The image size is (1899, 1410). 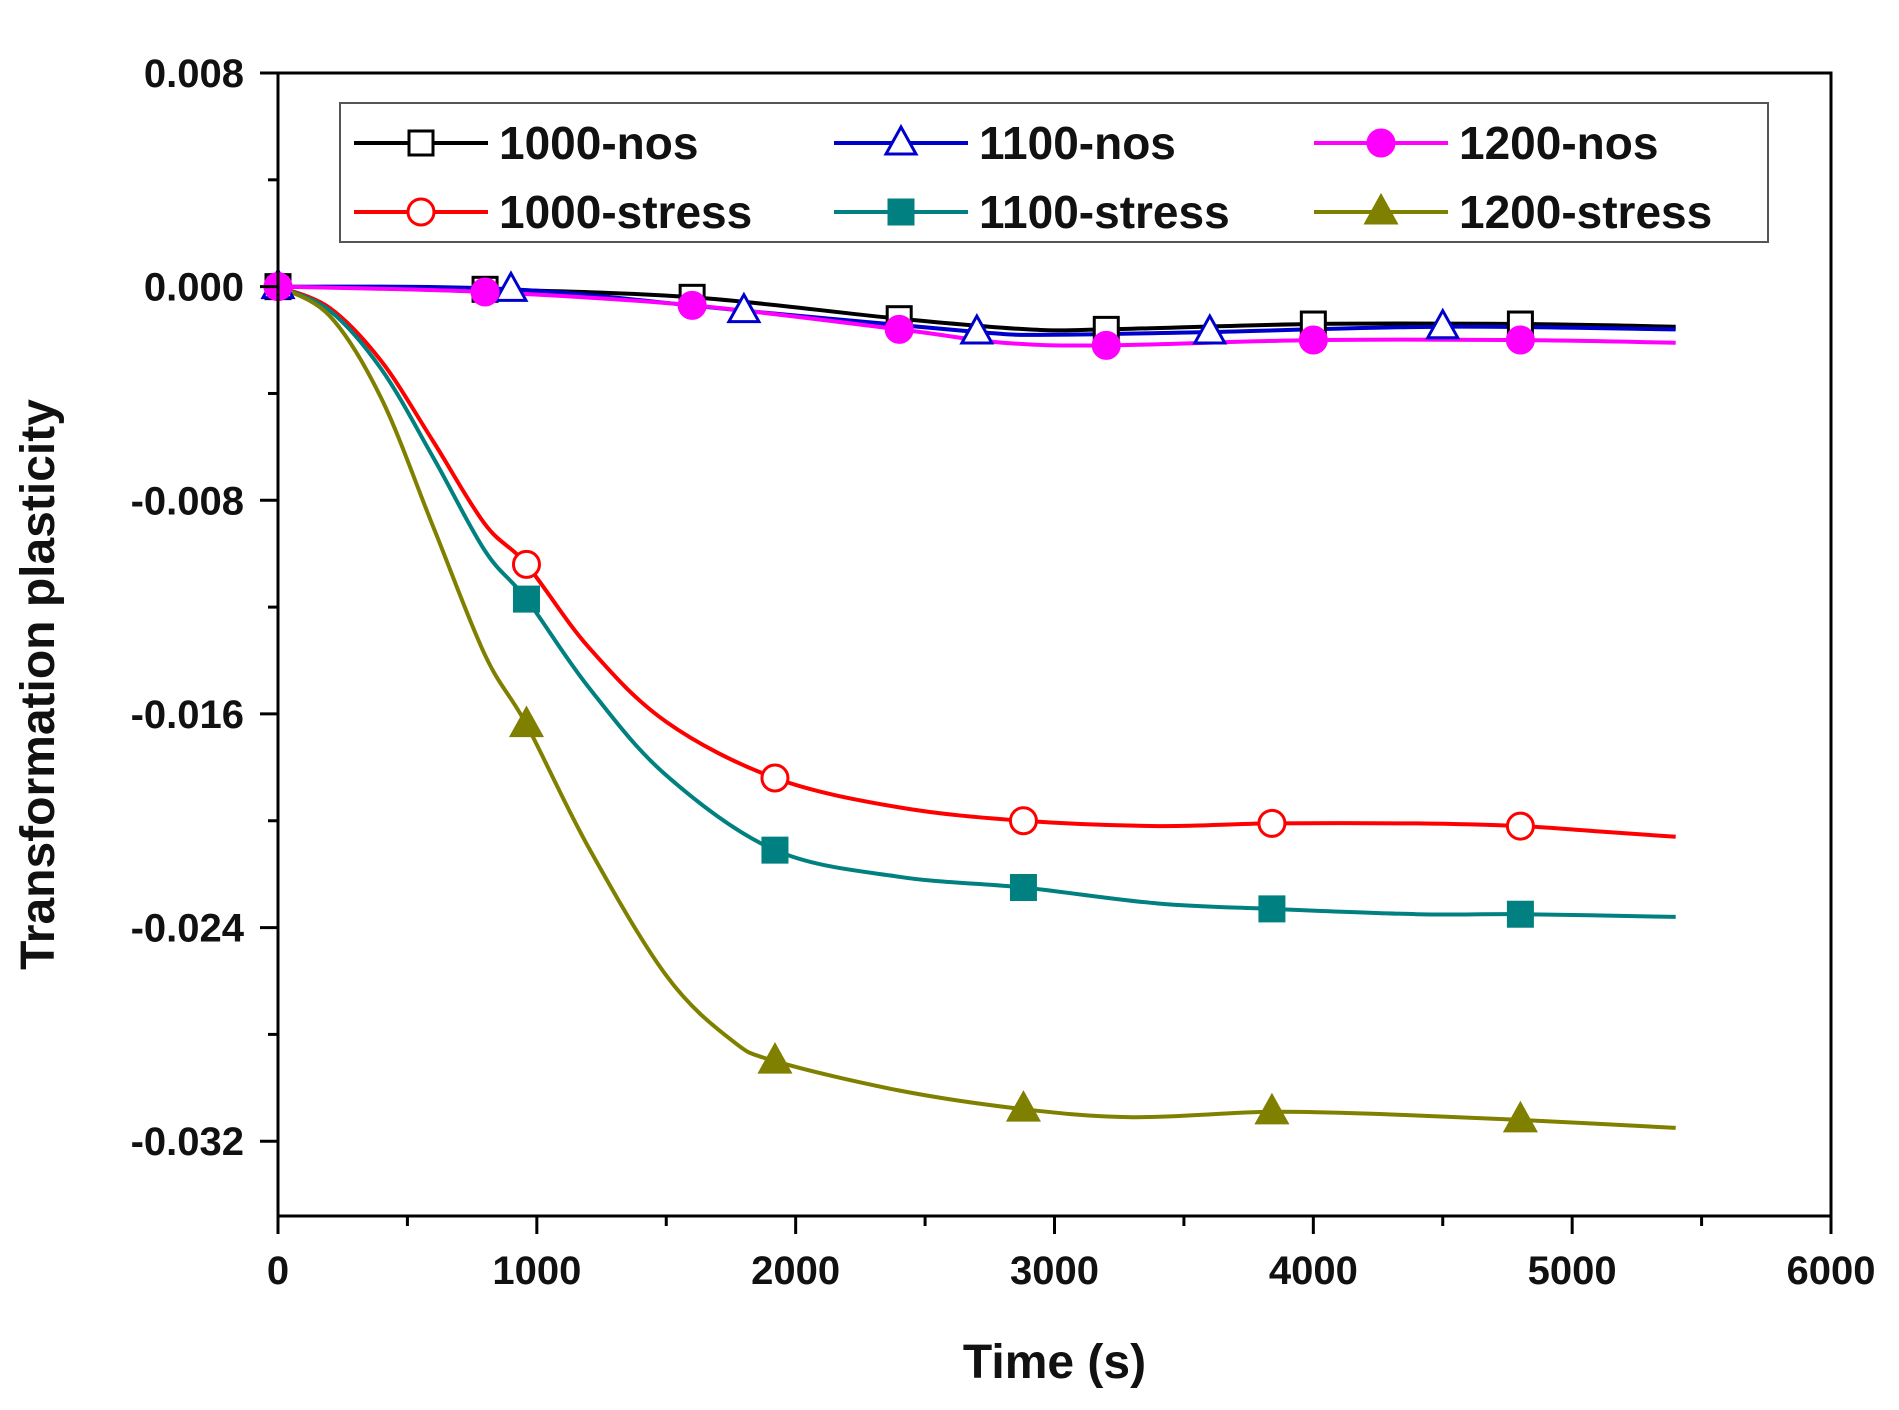 I want to click on y-tick-label: -0.016, so click(x=187, y=715).